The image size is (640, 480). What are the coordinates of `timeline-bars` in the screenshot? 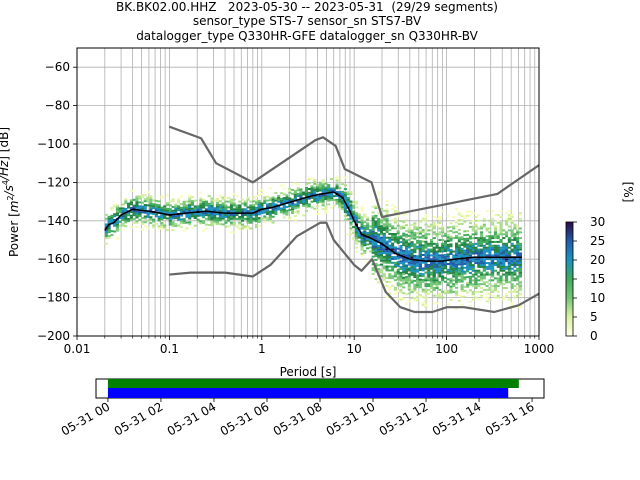 It's located at (313, 388).